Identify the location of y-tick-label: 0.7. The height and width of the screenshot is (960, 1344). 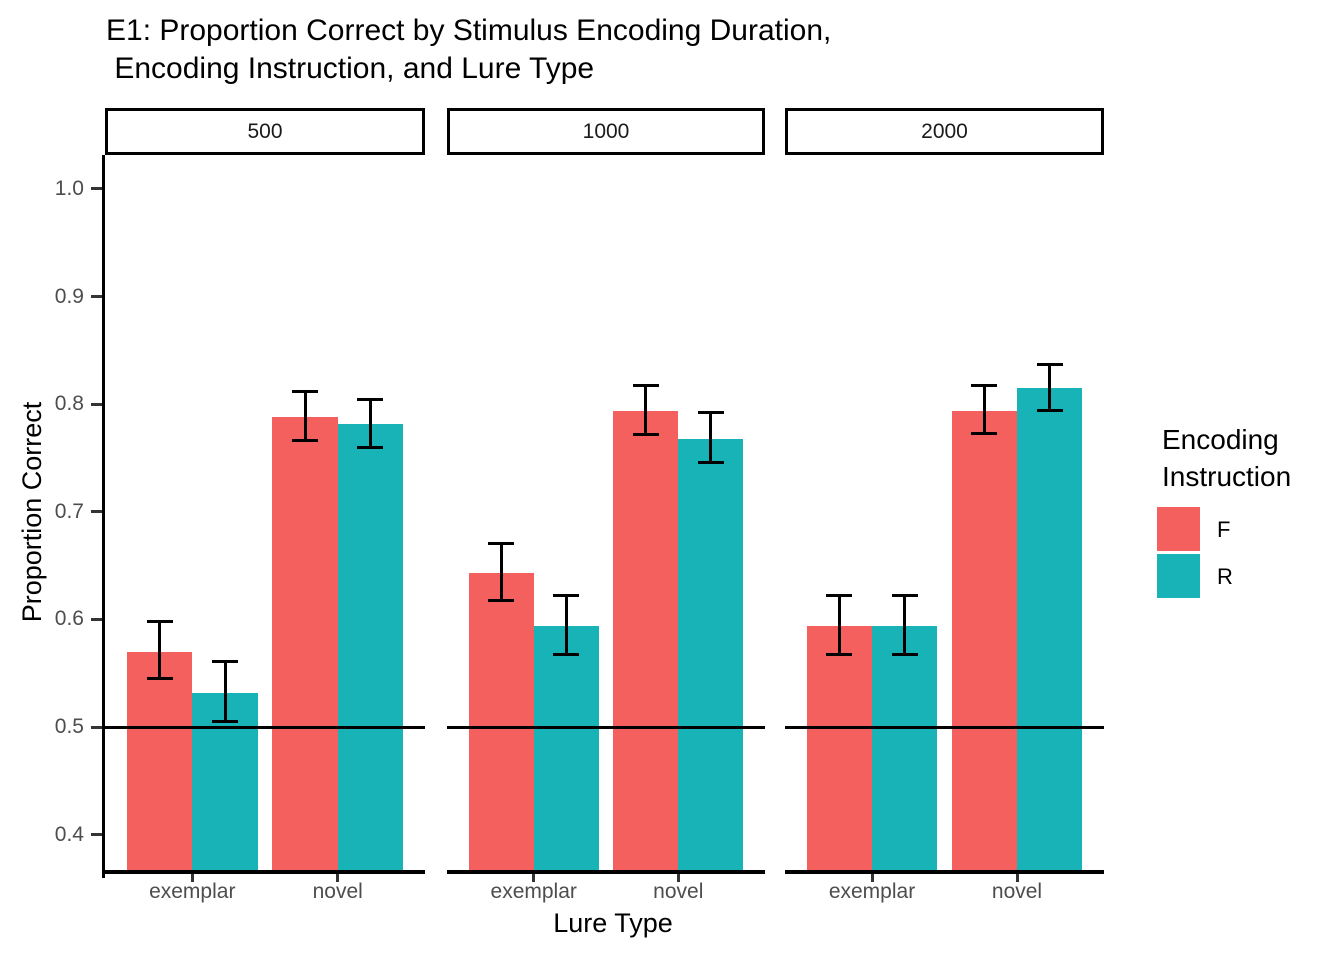
(69, 511).